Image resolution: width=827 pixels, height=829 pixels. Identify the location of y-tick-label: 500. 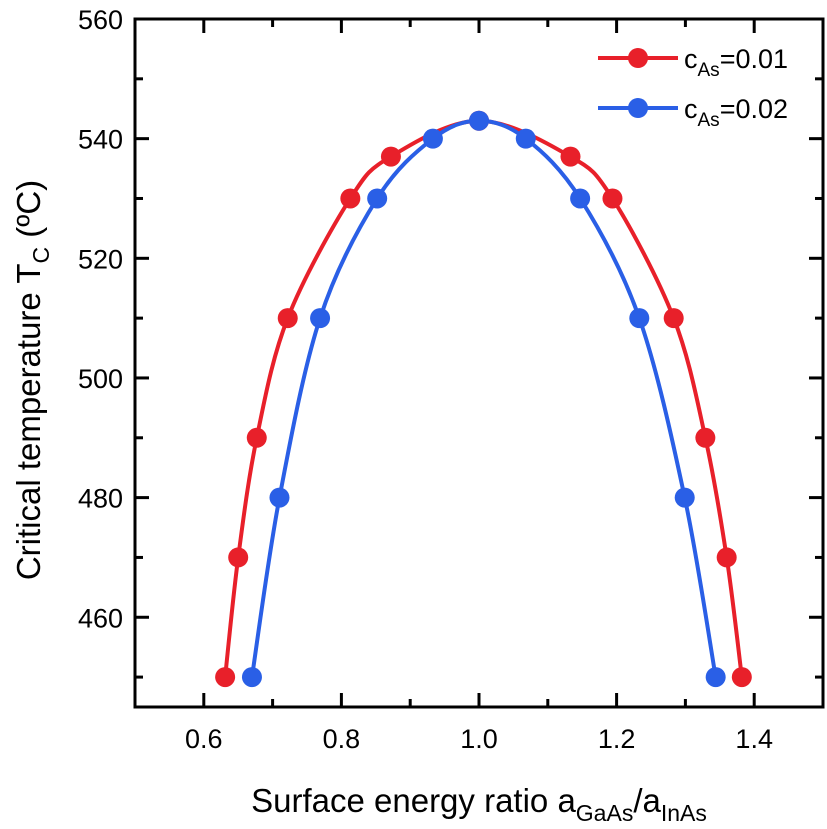
(100, 379).